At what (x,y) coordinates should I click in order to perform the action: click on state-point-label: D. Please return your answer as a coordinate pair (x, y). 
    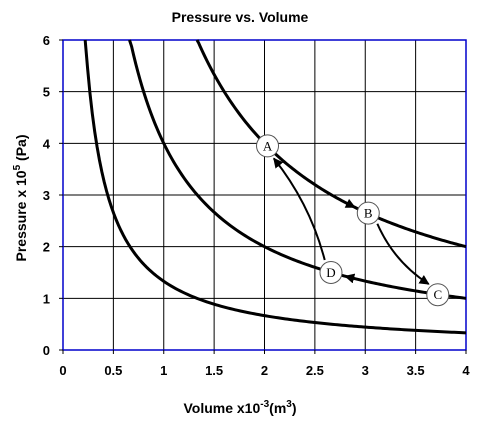
    Looking at the image, I should click on (330, 272).